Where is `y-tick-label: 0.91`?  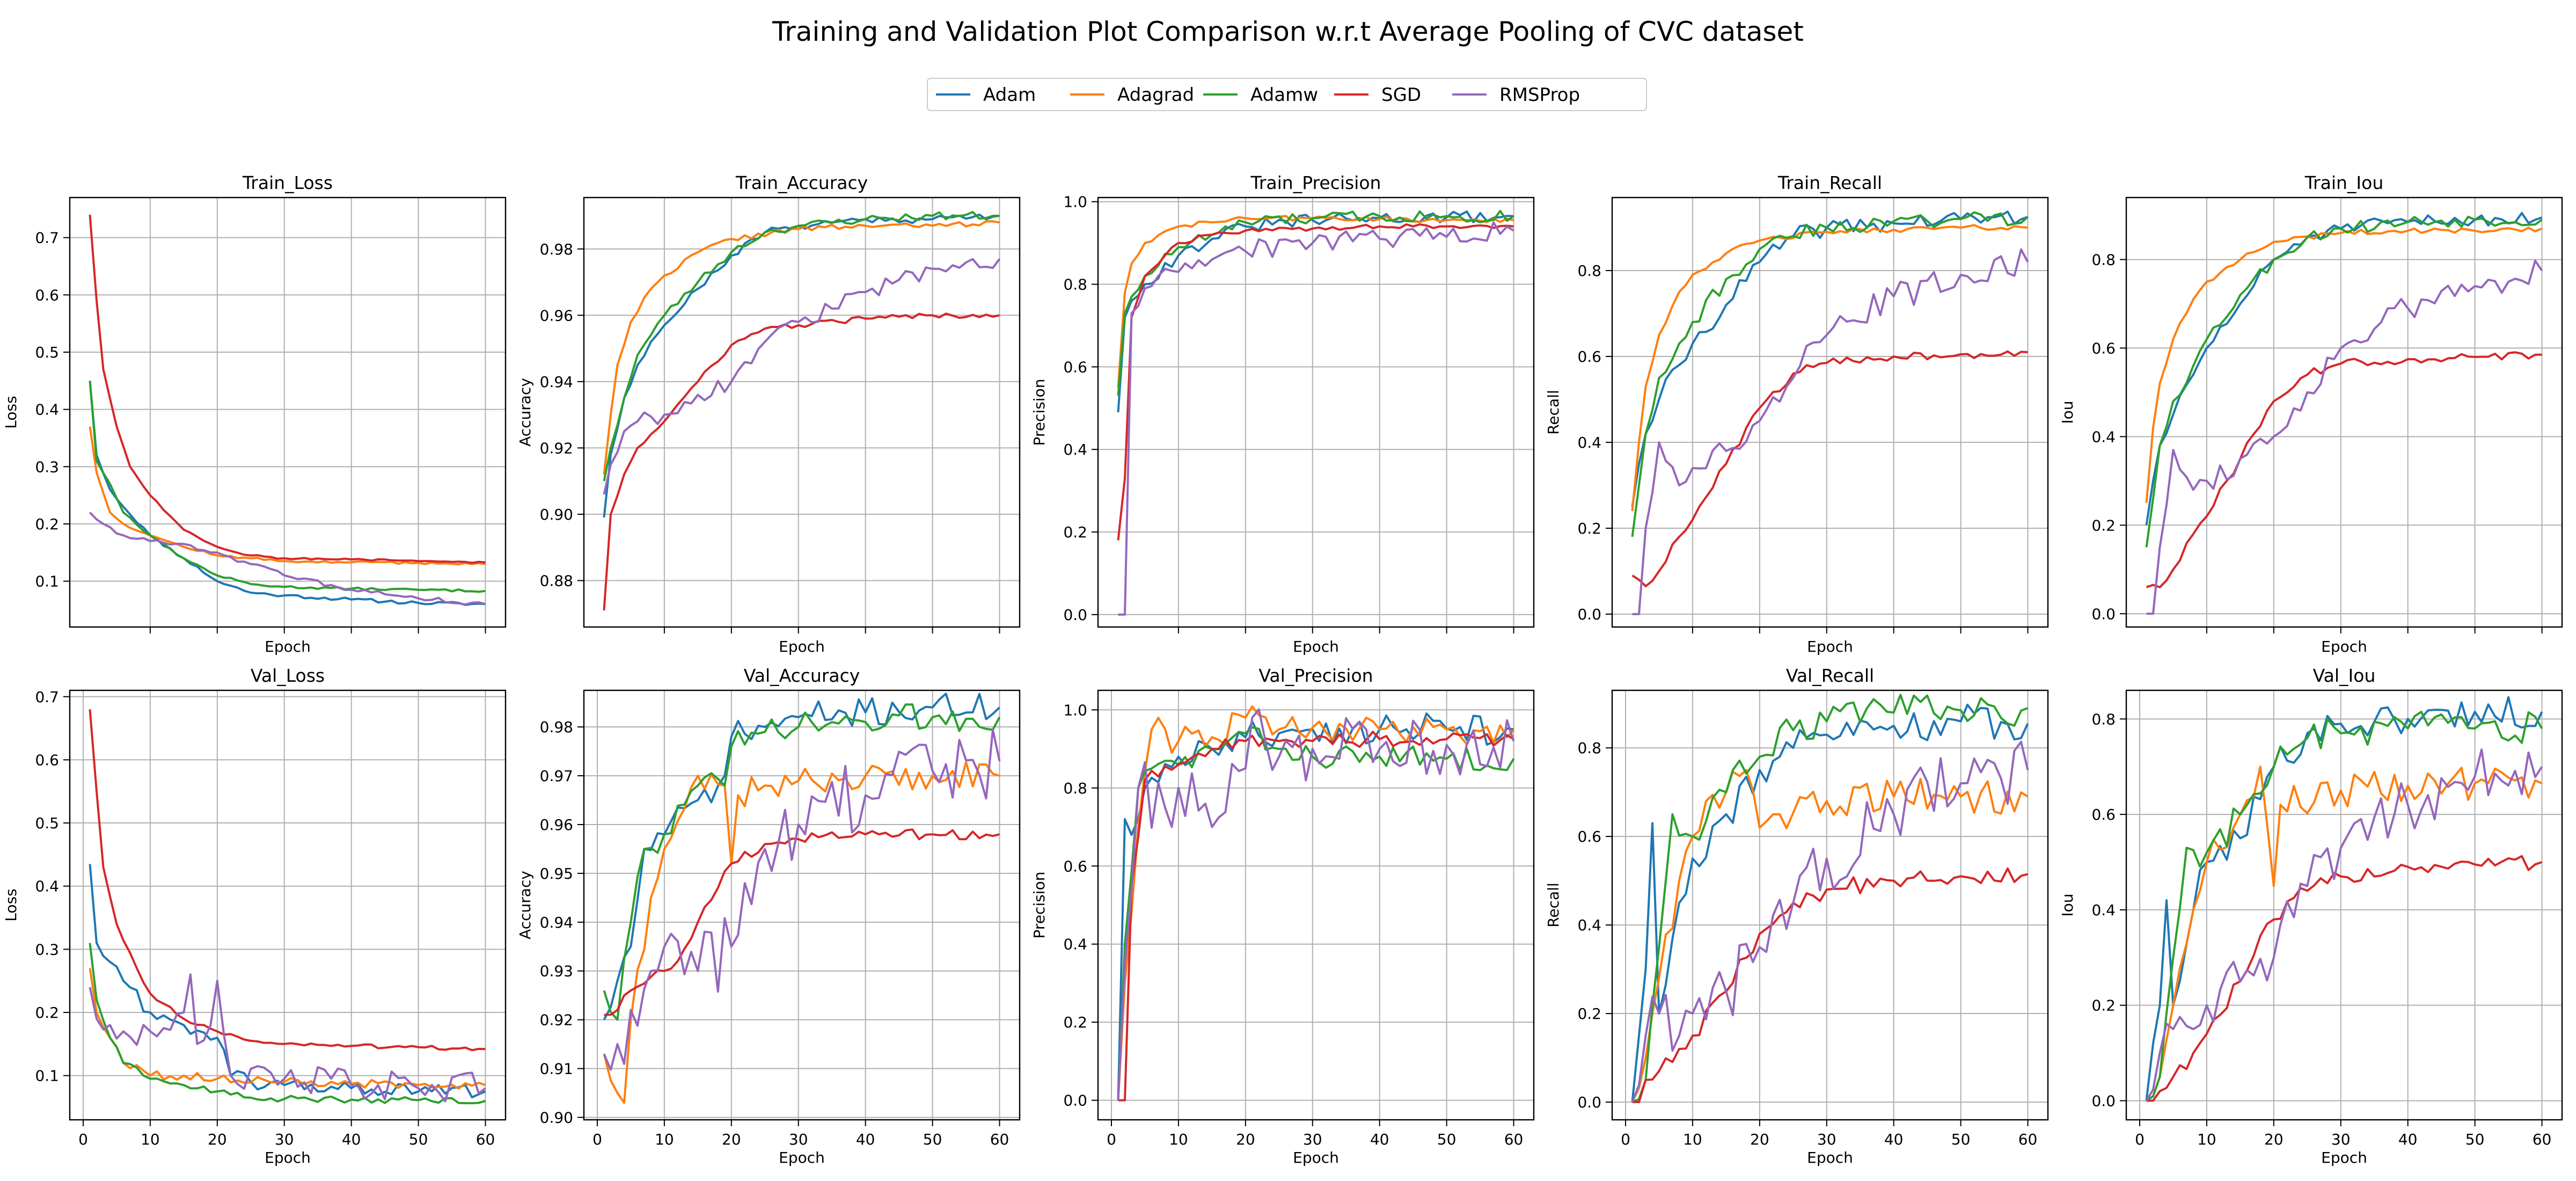
y-tick-label: 0.91 is located at coordinates (556, 1069).